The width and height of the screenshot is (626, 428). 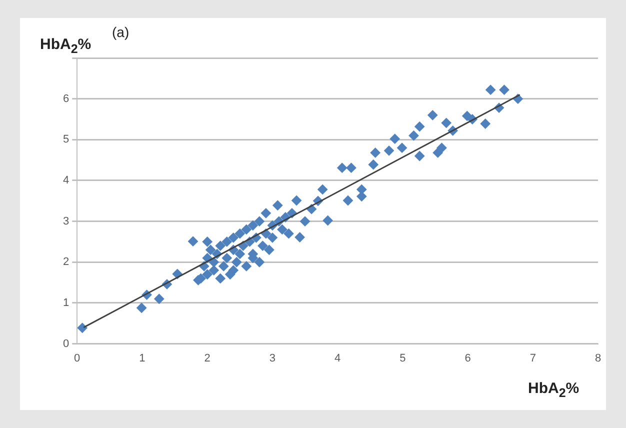 I want to click on y-tick-label: 5, so click(x=66, y=140).